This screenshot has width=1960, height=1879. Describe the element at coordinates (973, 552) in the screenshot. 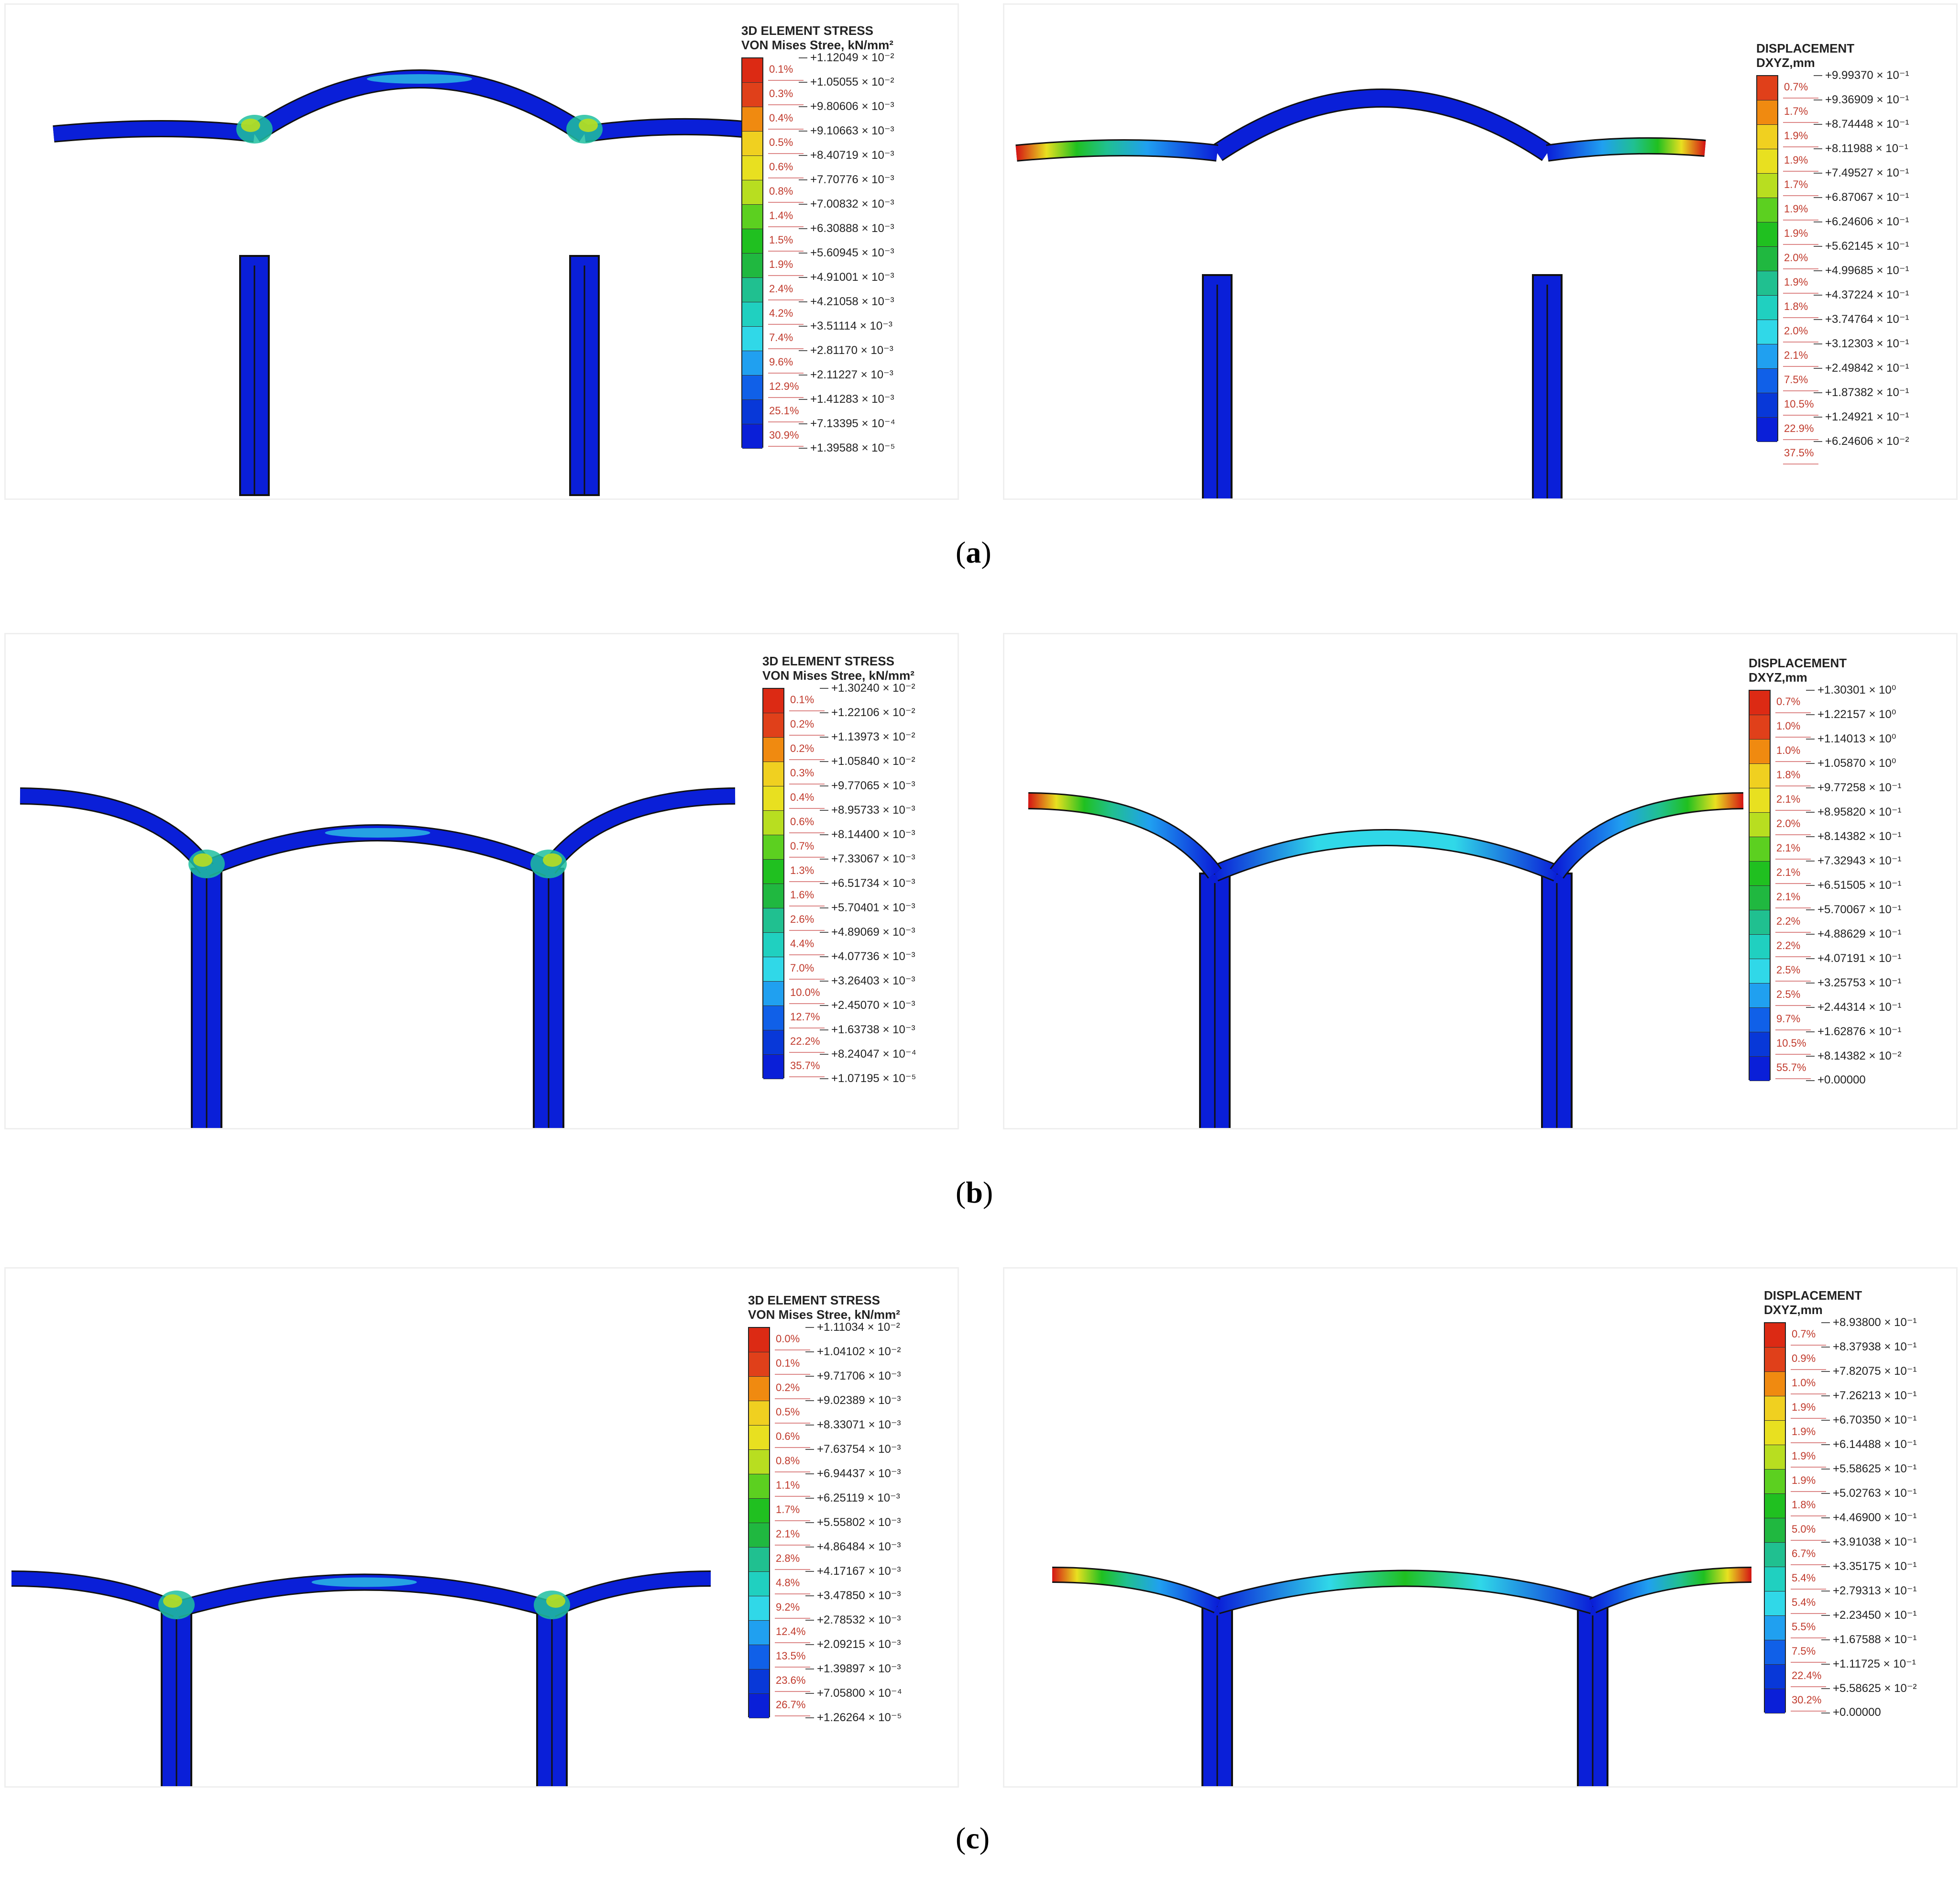

I see `caption-a: (a)` at that location.